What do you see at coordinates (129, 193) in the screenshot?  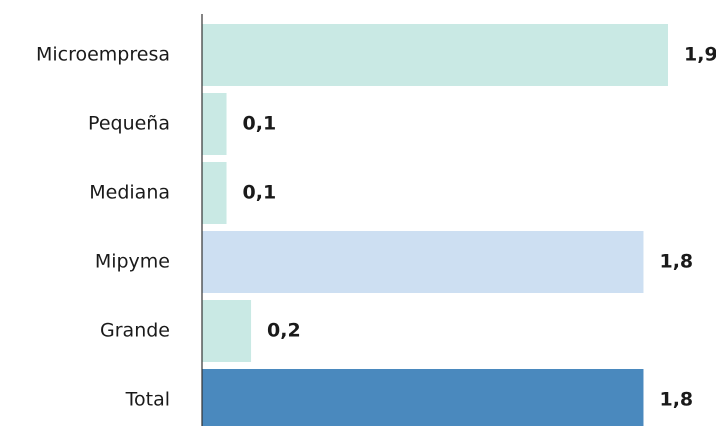 I see `category-label: Mediana` at bounding box center [129, 193].